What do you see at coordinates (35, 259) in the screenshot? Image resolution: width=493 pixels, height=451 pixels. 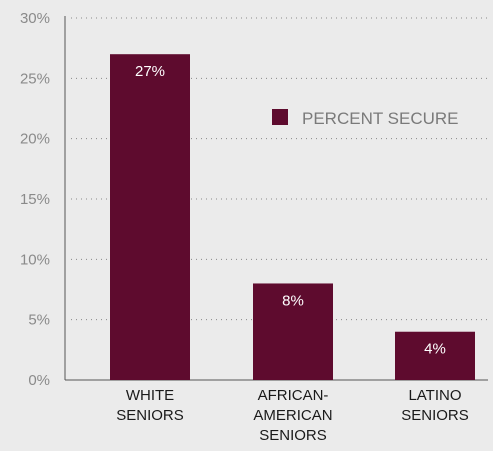 I see `y-tick-label: 10%` at bounding box center [35, 259].